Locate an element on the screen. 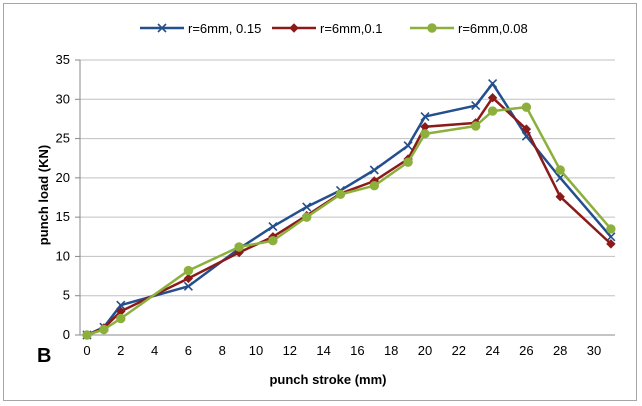 Image resolution: width=642 pixels, height=406 pixels. x-tick-label-2: 2 is located at coordinates (120, 350).